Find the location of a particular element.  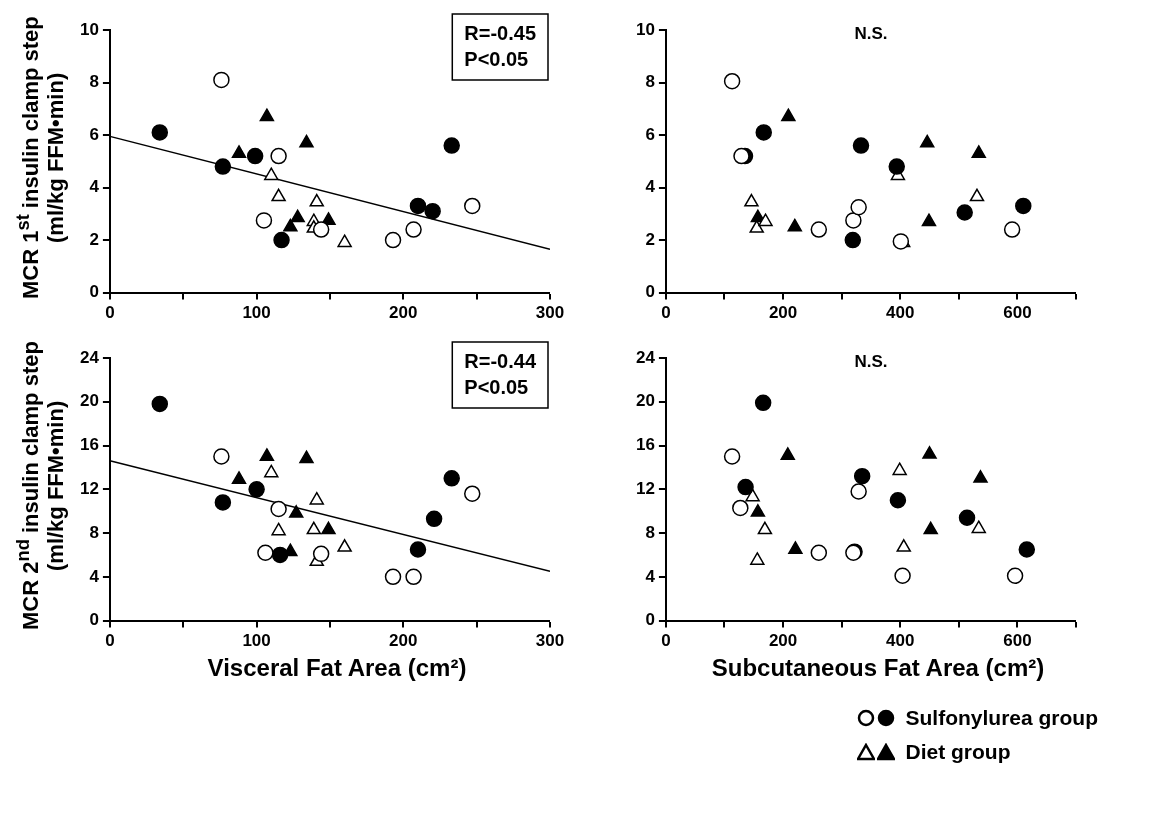

annotation: R=-0.44 is located at coordinates (500, 360).